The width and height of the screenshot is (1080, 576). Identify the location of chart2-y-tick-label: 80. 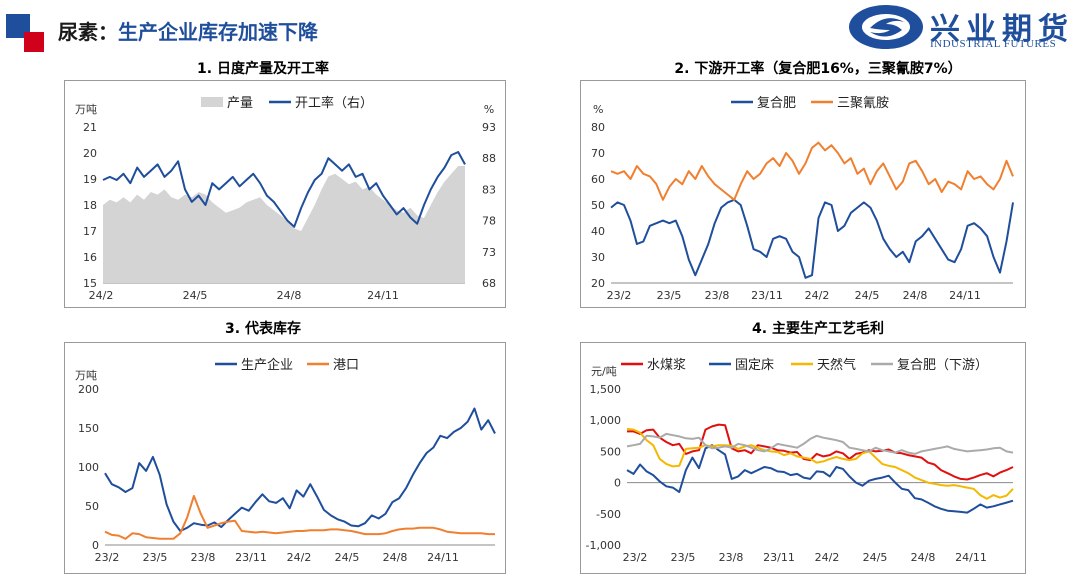
(598, 127).